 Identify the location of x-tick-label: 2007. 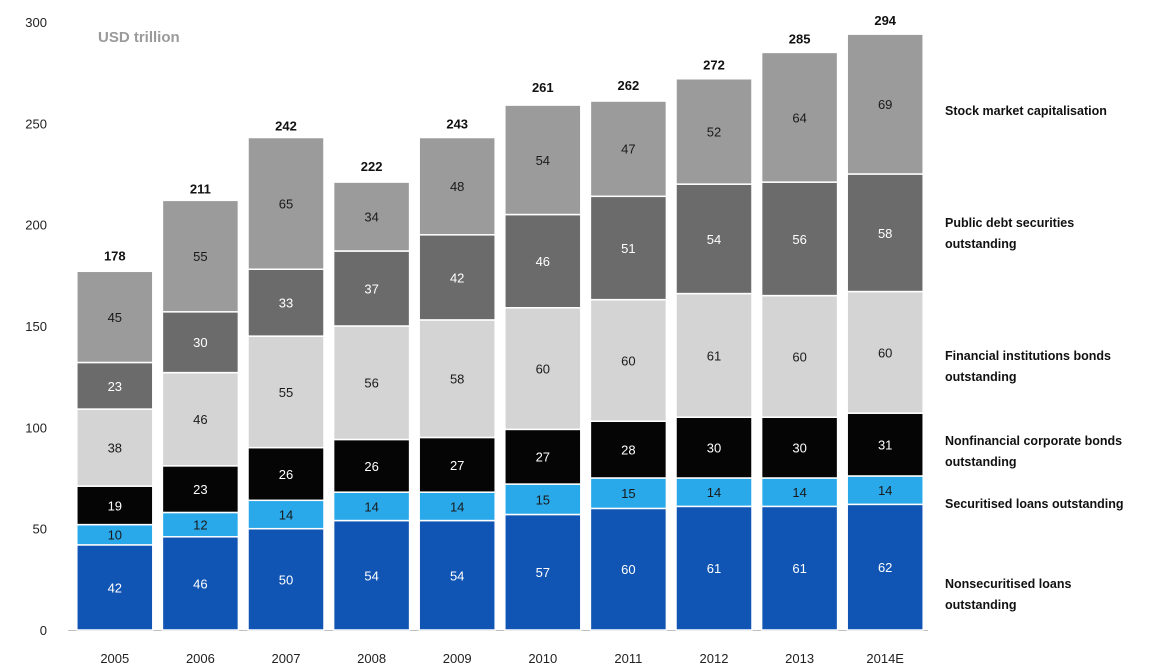
(286, 658).